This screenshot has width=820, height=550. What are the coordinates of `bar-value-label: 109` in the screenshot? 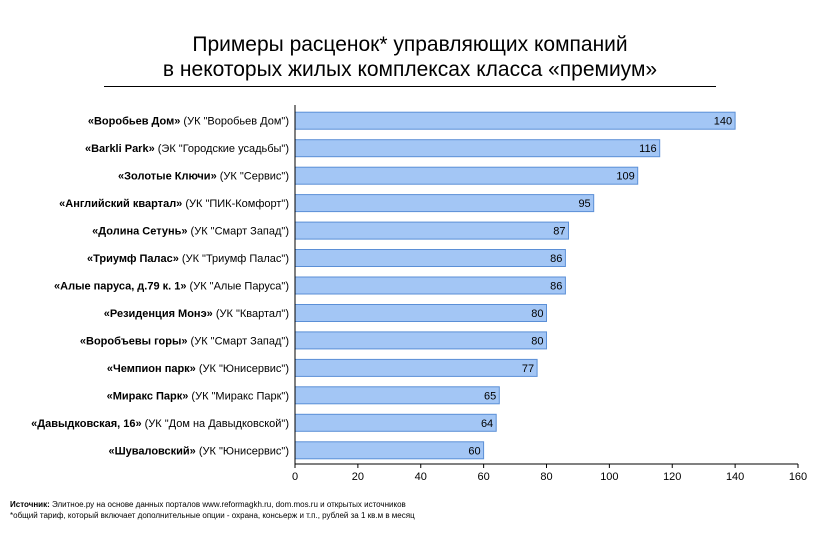 It's located at (625, 177).